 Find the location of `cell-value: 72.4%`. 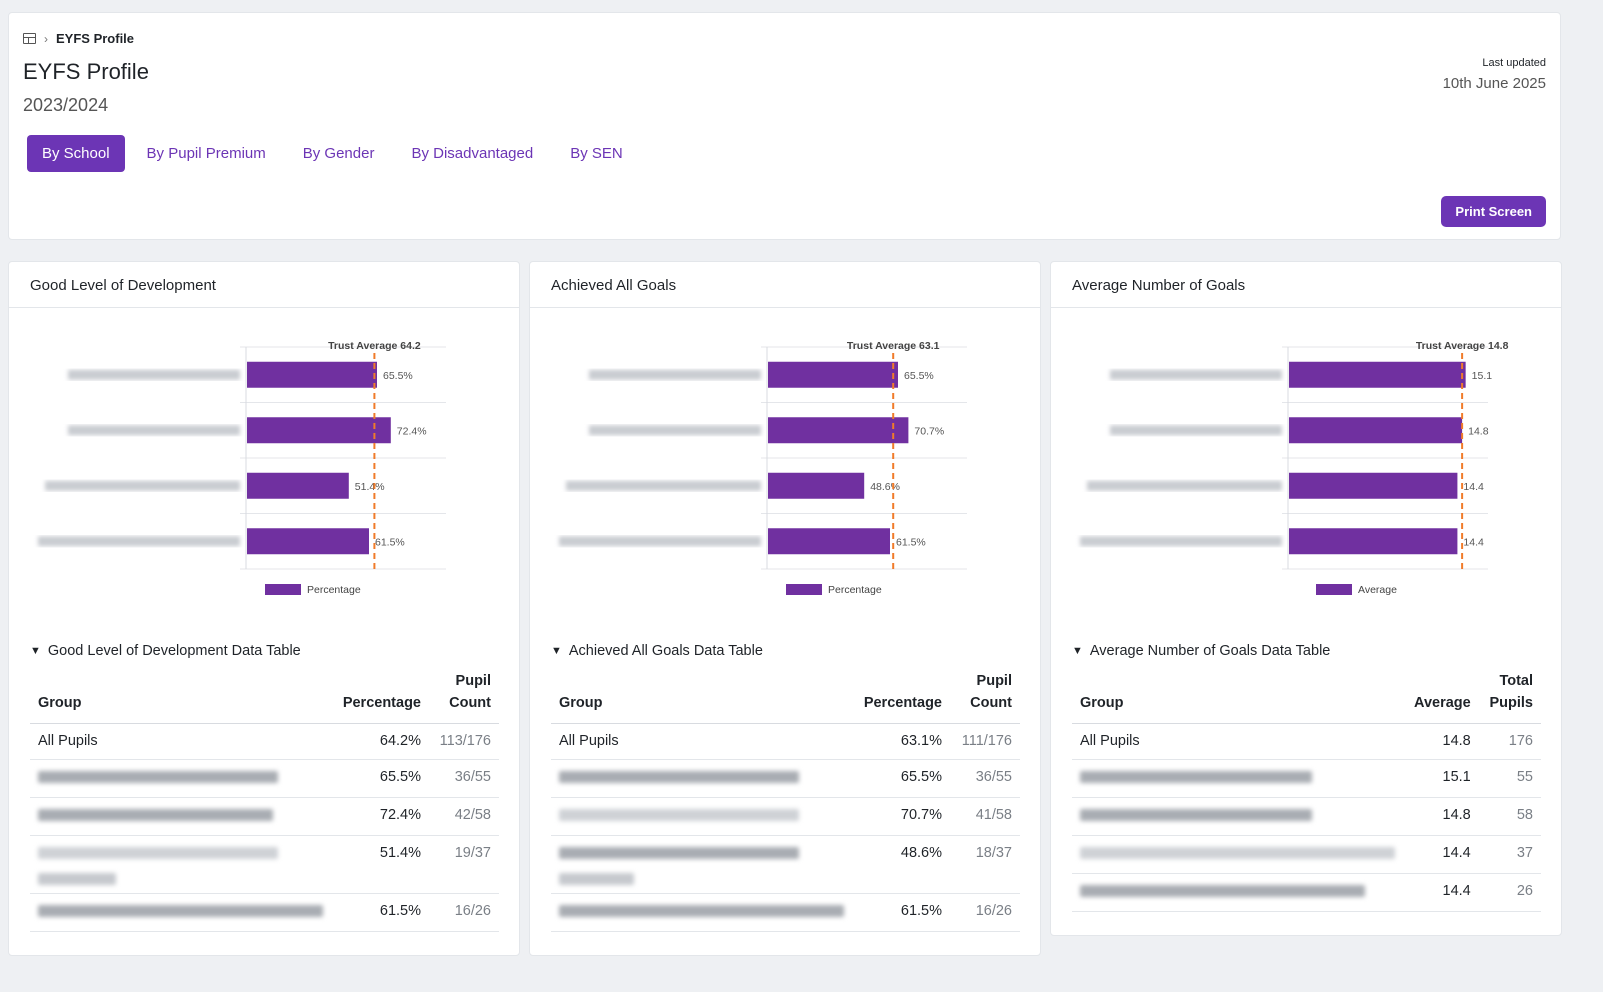

cell-value: 72.4% is located at coordinates (381, 816).